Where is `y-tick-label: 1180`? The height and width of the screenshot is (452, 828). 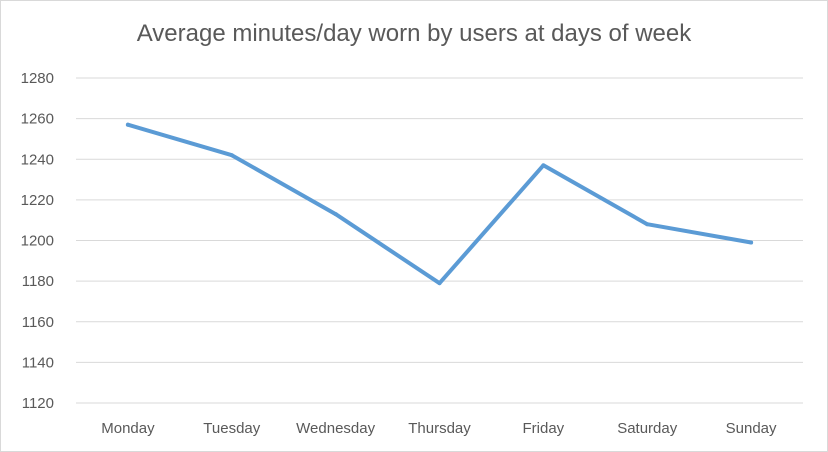
y-tick-label: 1180 is located at coordinates (38, 281).